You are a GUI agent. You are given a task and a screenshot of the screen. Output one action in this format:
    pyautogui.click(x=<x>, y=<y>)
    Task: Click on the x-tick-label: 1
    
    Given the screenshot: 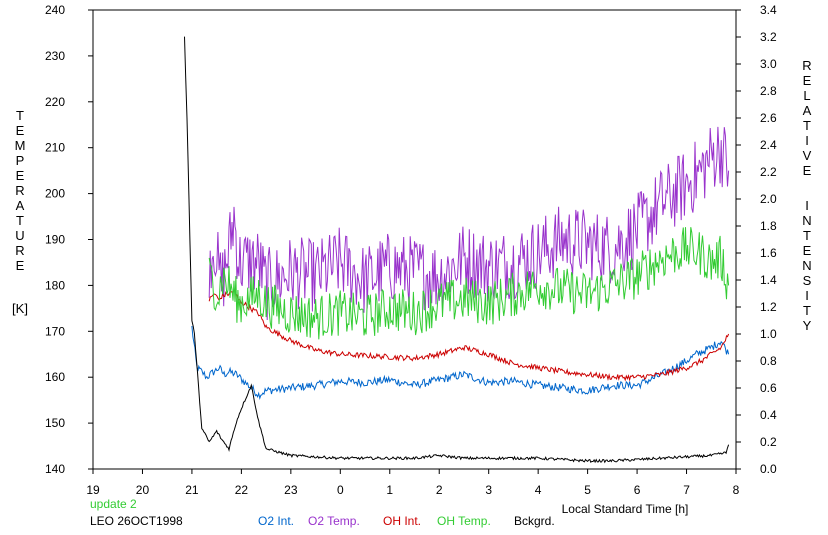 What is the action you would take?
    pyautogui.click(x=389, y=490)
    